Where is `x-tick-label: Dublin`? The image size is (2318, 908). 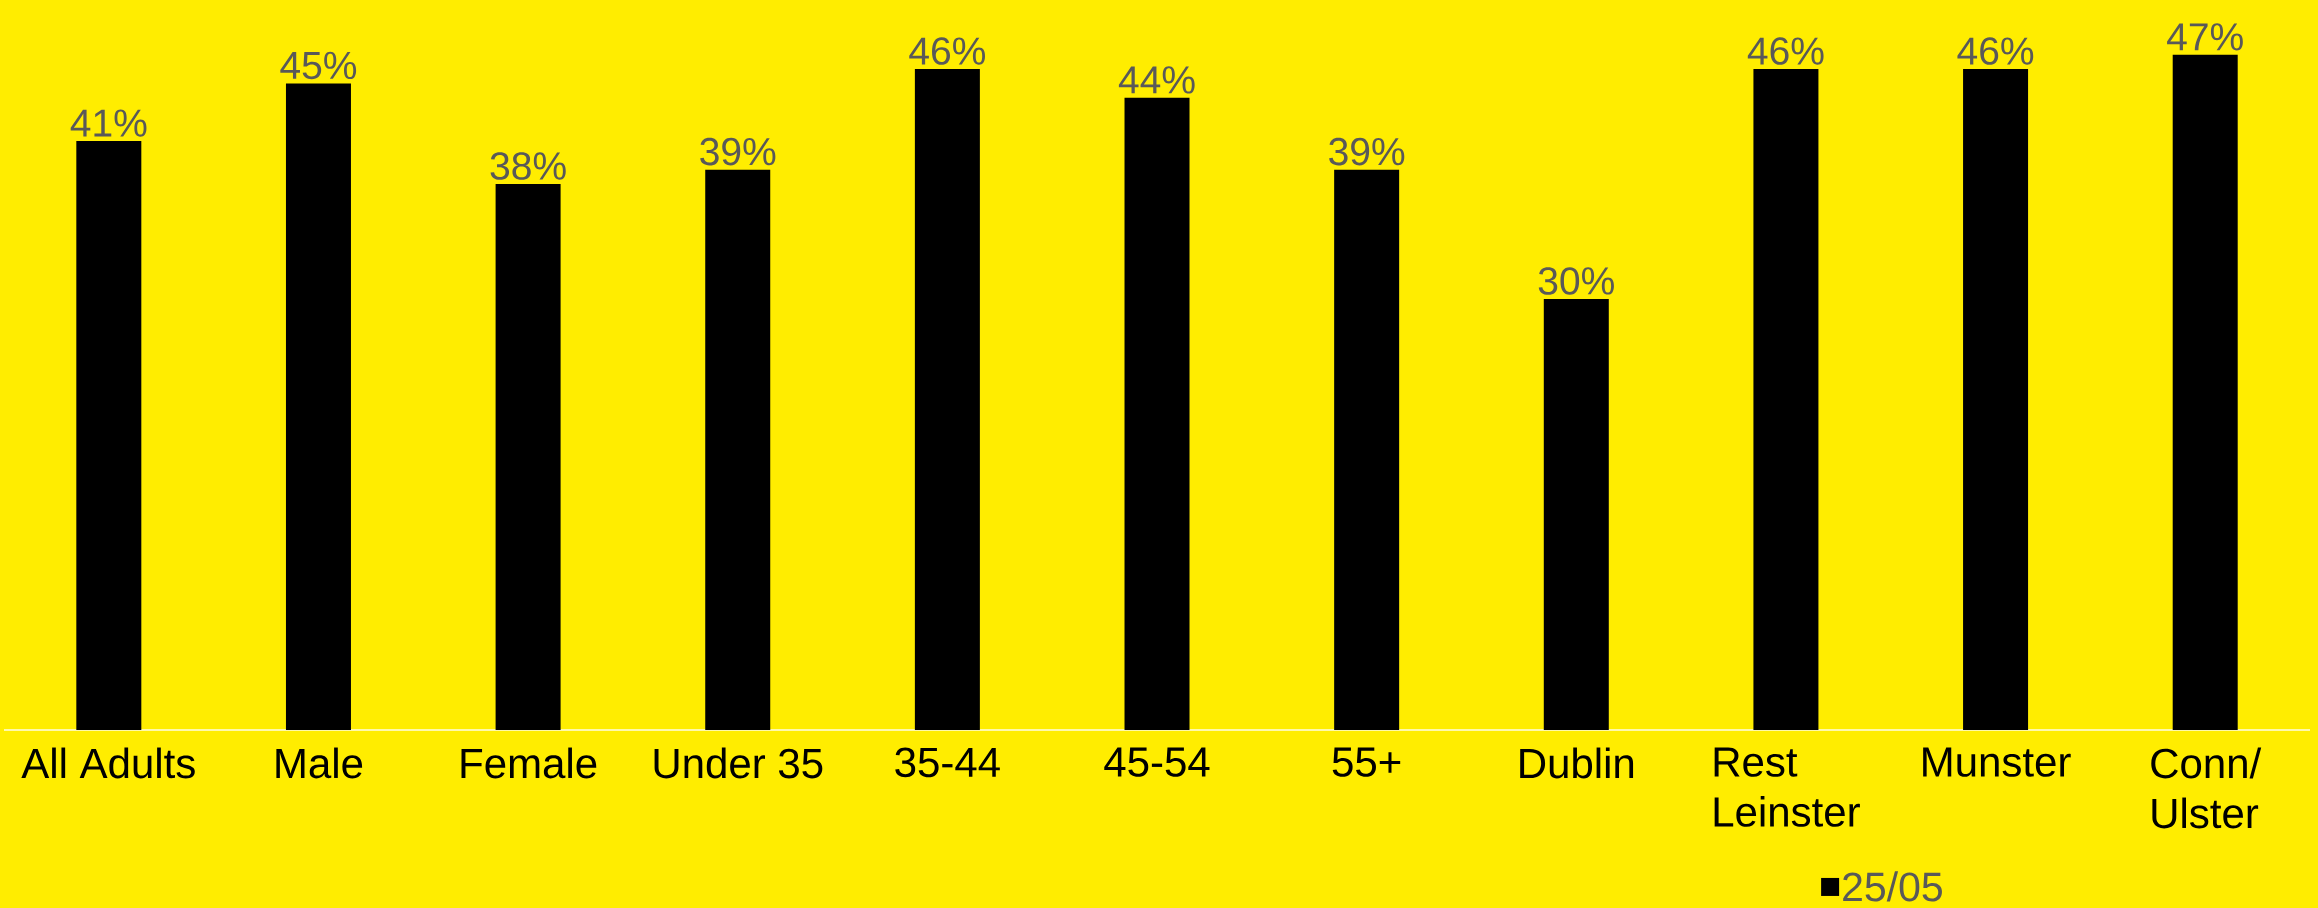
x-tick-label: Dublin is located at coordinates (1577, 763).